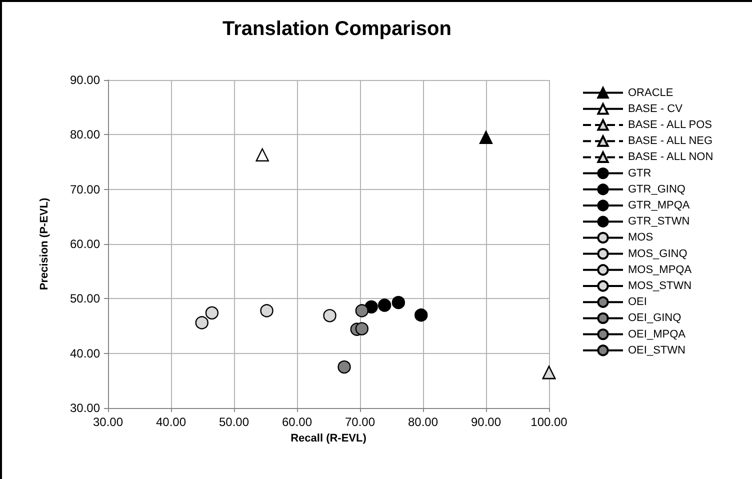 The height and width of the screenshot is (479, 752). I want to click on y-tick-label: 50.00, so click(85, 299).